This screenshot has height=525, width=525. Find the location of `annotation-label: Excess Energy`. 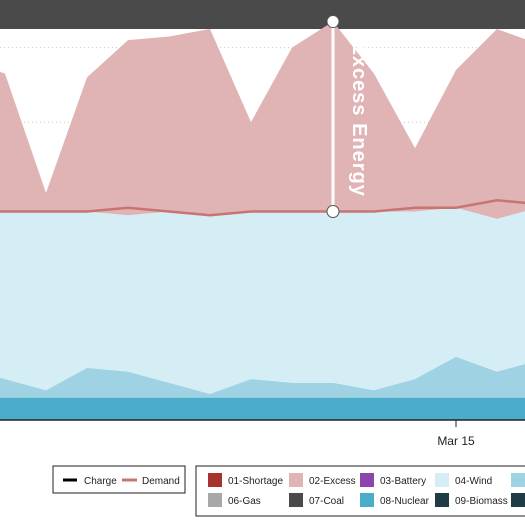

annotation-label: Excess Energy is located at coordinates (359, 119).